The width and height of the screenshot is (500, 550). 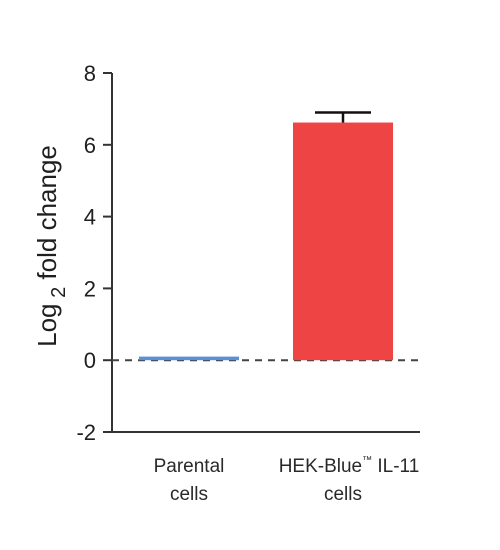 I want to click on category-label-hekblue-line1: HEK-Blue™ IL-11, so click(x=349, y=466).